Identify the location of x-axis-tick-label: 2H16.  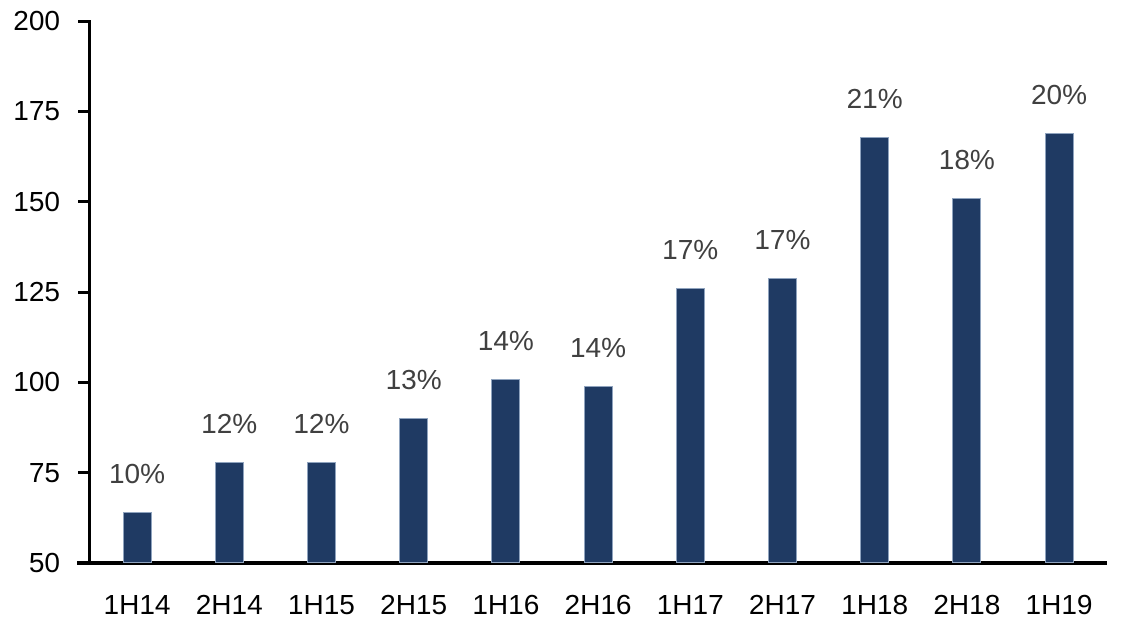
(598, 604).